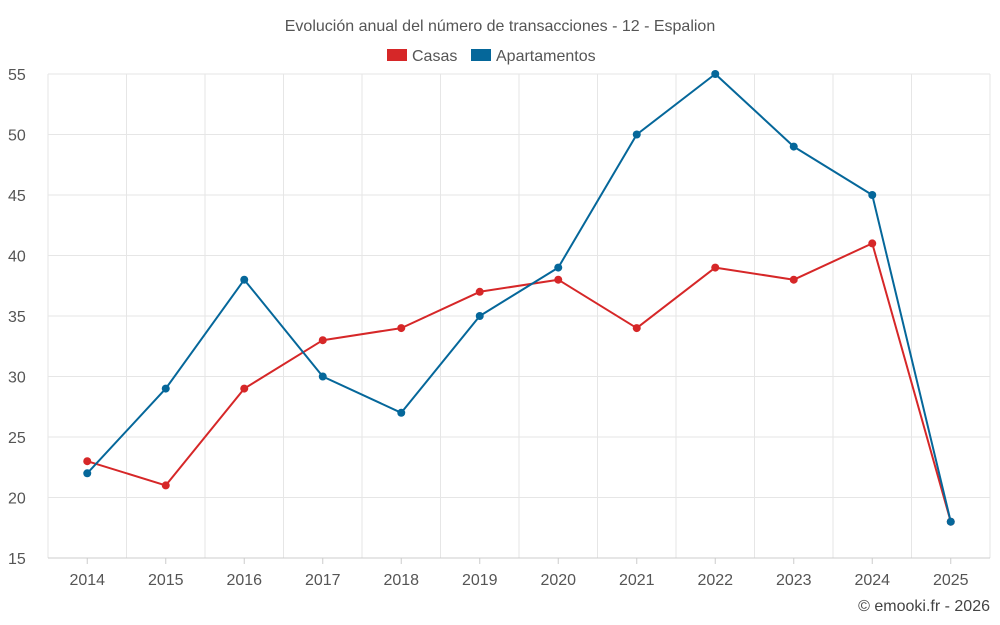 Image resolution: width=1000 pixels, height=625 pixels. I want to click on x-tick-label: 2014, so click(87, 580).